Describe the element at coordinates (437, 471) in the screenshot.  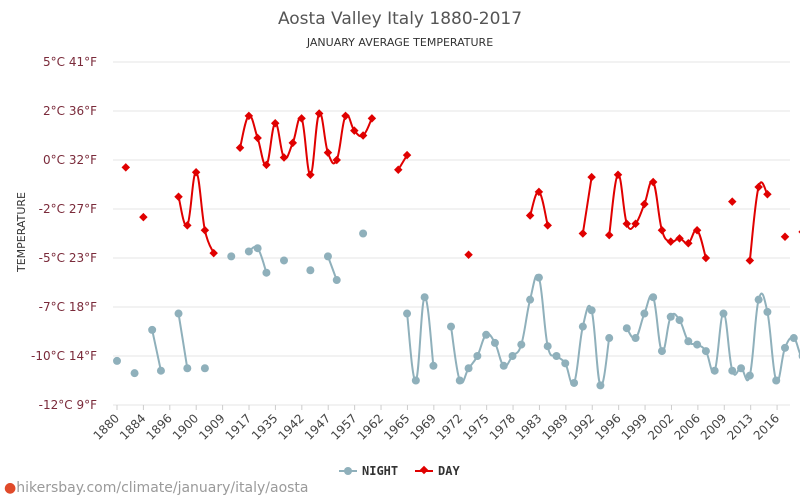
I see `legend-item-day: DAY` at that location.